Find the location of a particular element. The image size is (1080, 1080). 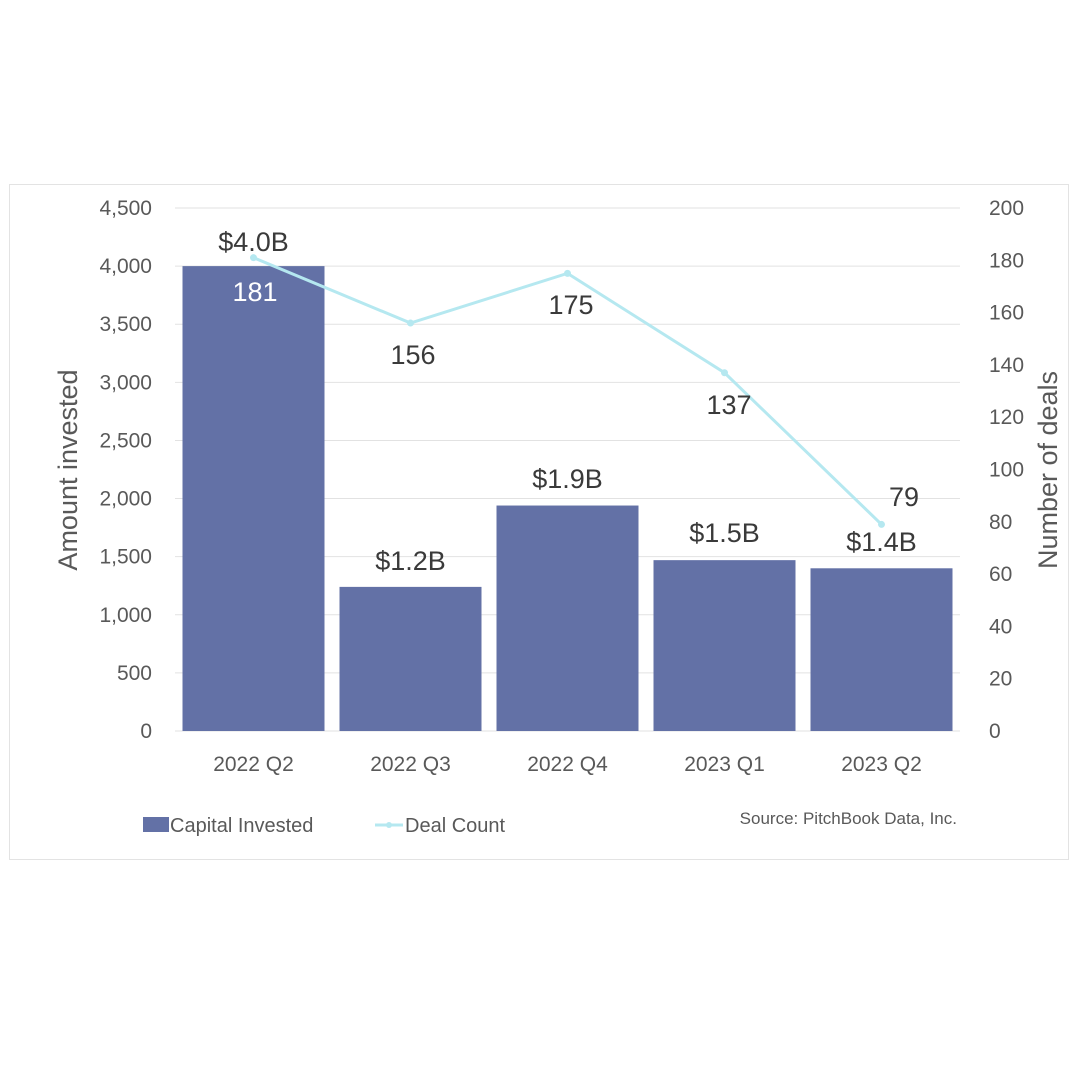

y2-tick-label: 140 is located at coordinates (1006, 365).